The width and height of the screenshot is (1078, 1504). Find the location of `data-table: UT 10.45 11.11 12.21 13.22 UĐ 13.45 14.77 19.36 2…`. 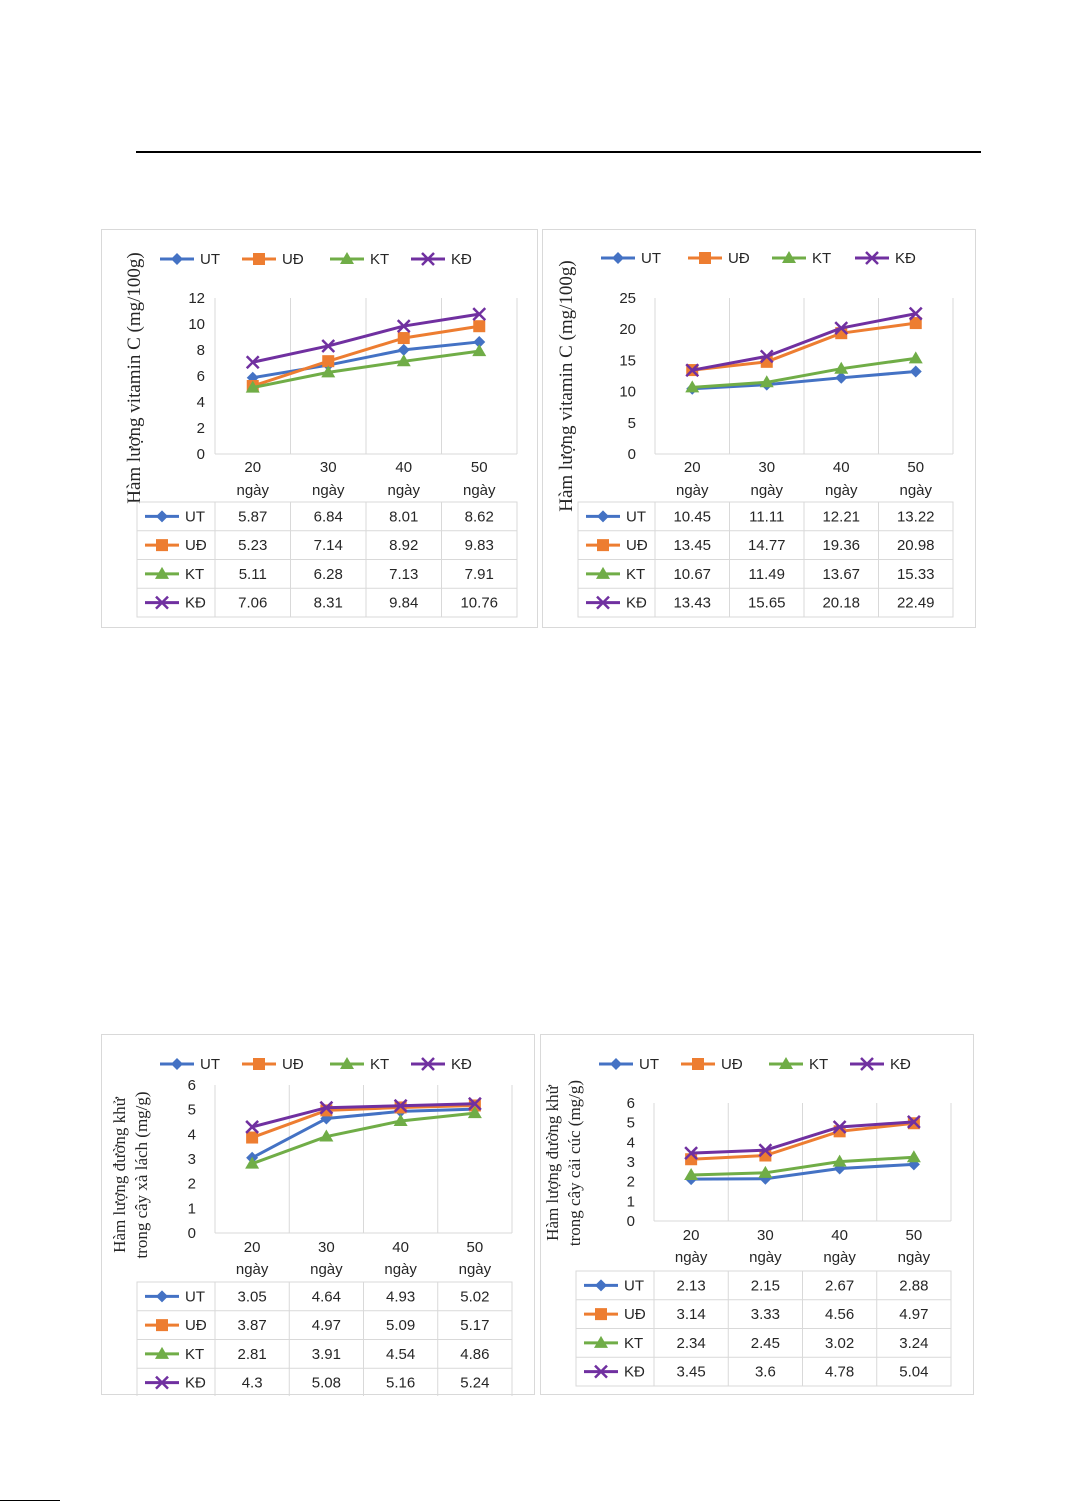

data-table: UT 10.45 11.11 12.21 13.22 UĐ 13.45 14.77 19.36 2… is located at coordinates (765, 559).